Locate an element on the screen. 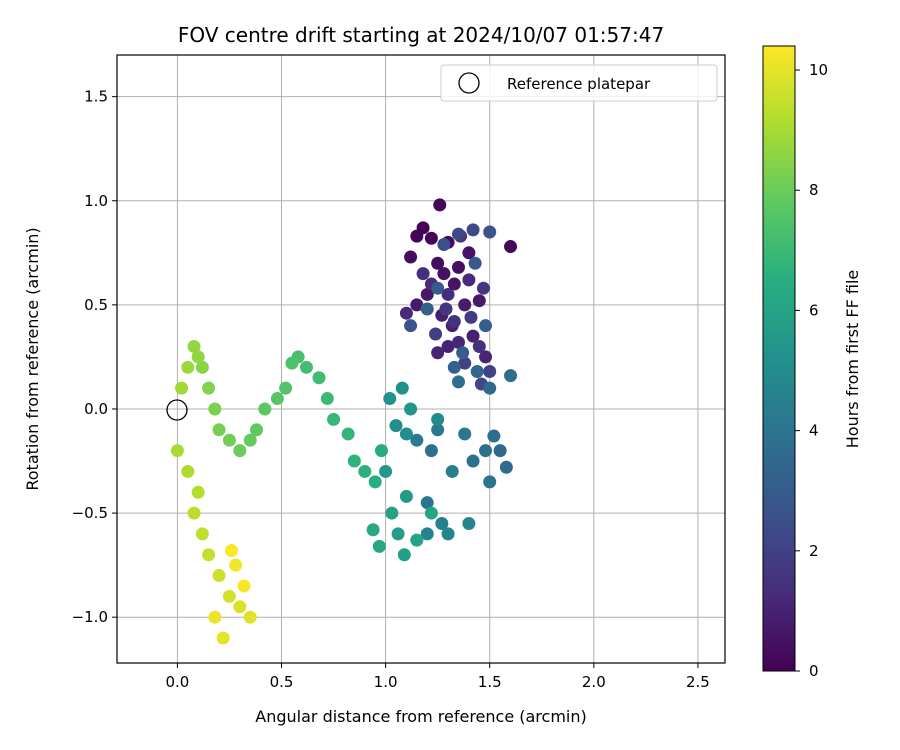  y-tick-label: 0.5 is located at coordinates (96, 305).